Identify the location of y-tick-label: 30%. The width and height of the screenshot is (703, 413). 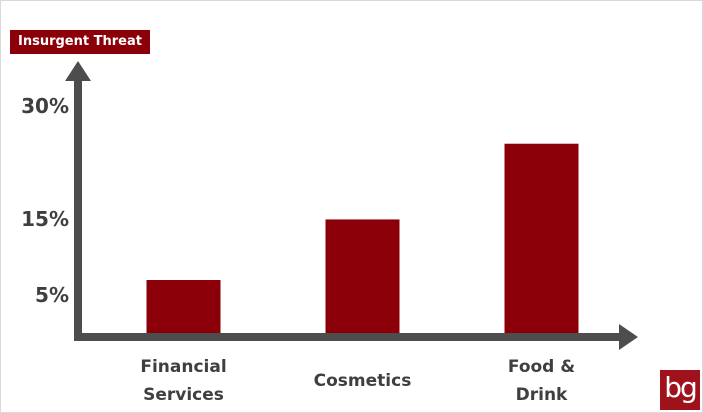
(45, 105).